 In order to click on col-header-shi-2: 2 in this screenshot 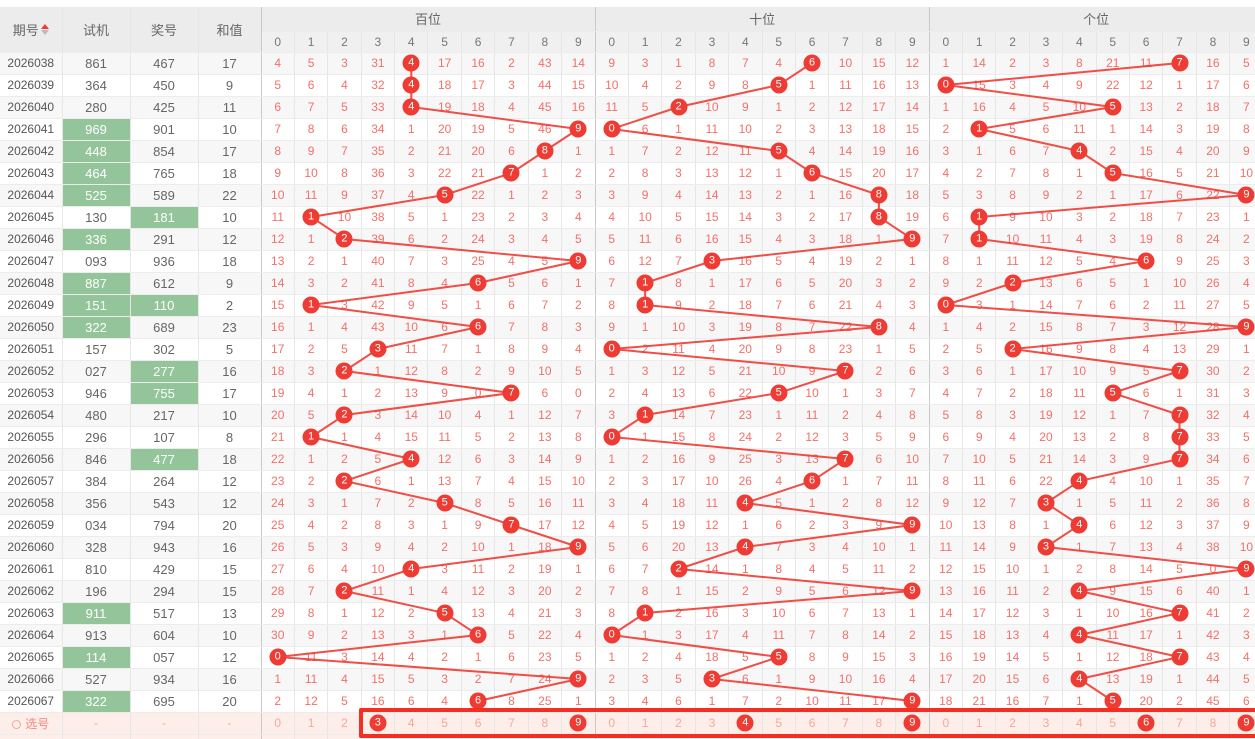, I will do `click(678, 42)`.